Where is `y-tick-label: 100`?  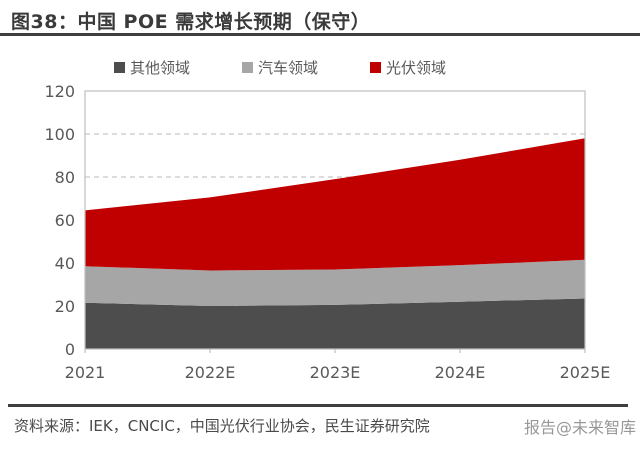
y-tick-label: 100 is located at coordinates (59, 134).